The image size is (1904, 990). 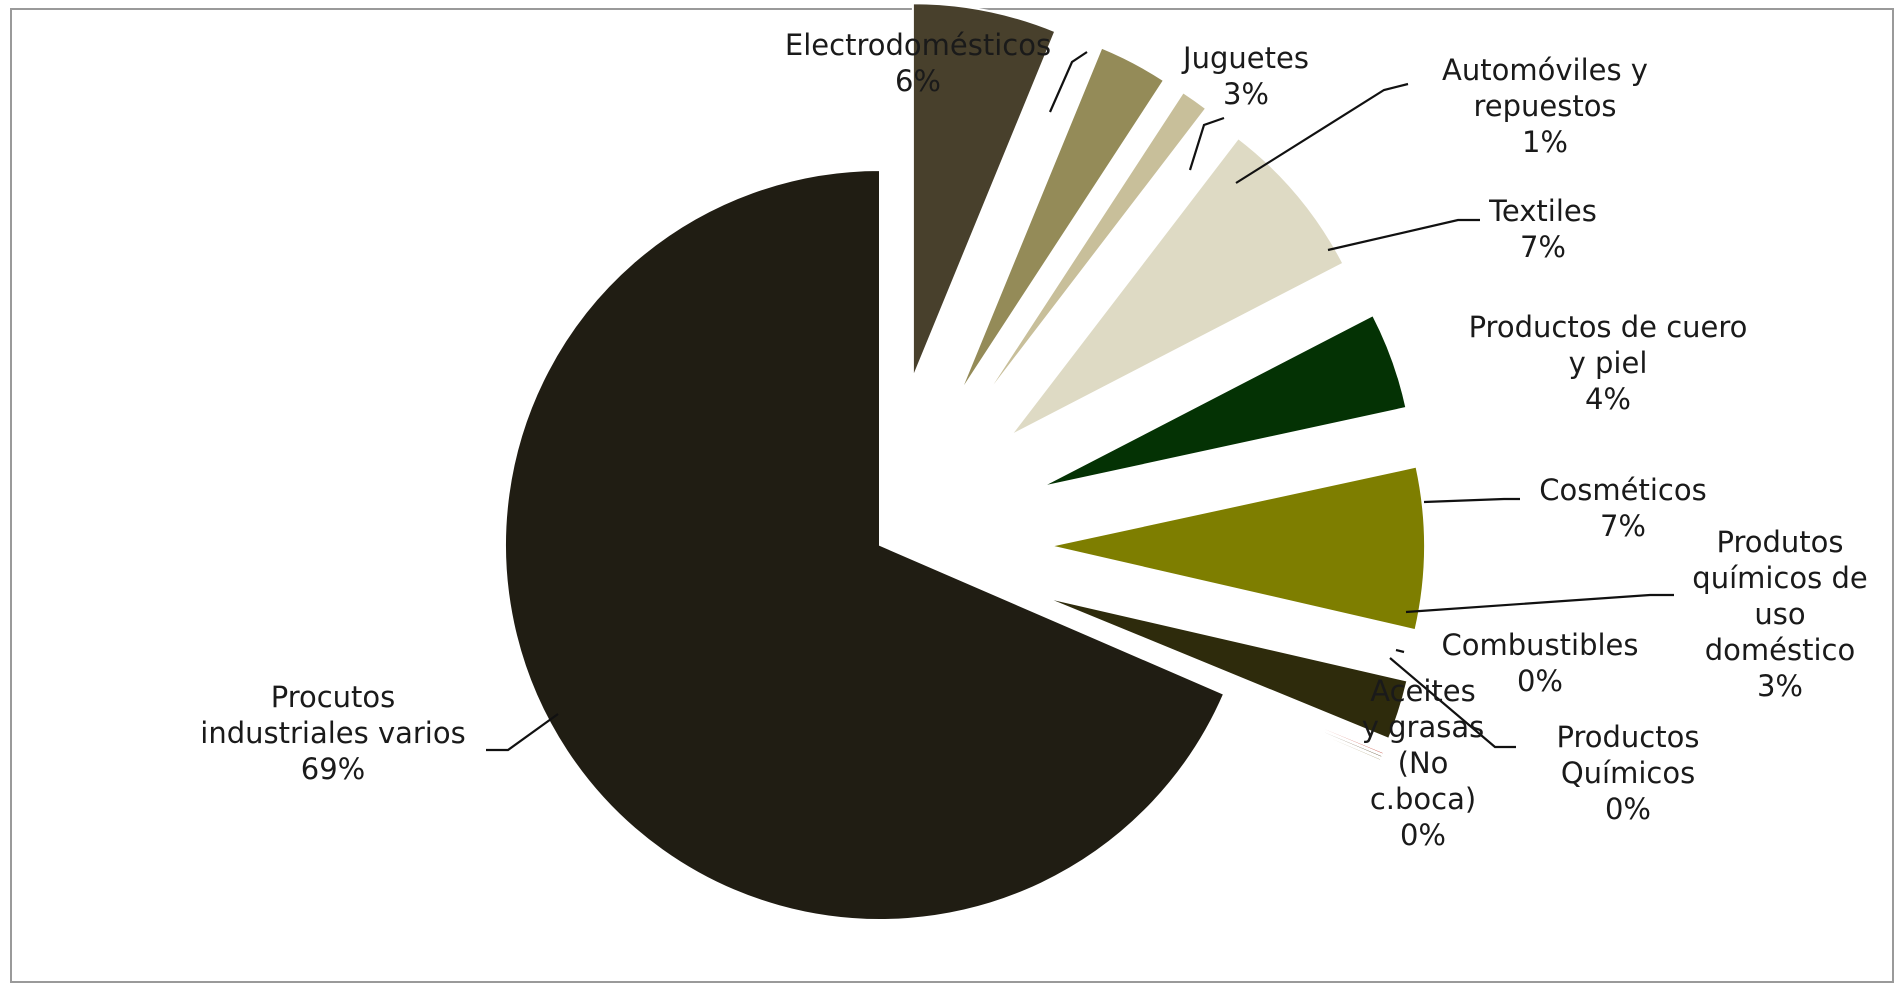 I want to click on slice-percent: 69%, so click(x=333, y=769).